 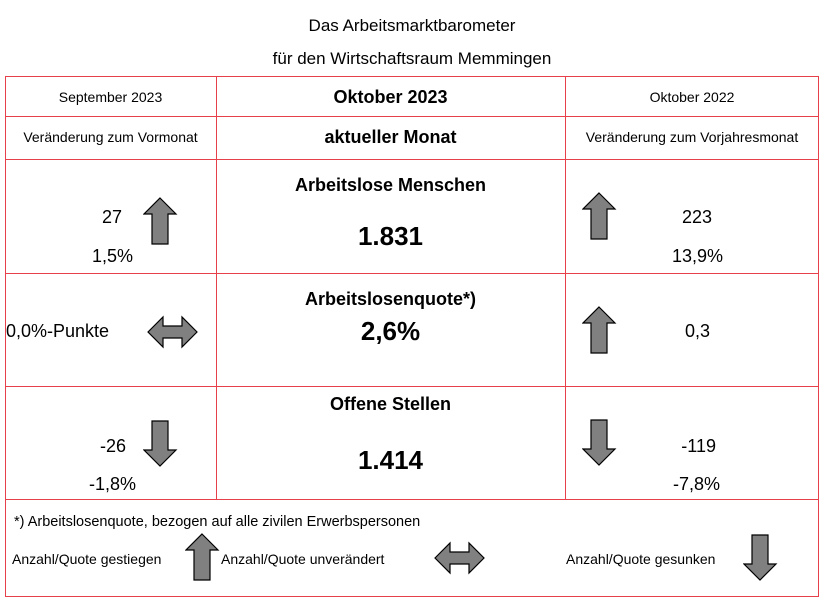 What do you see at coordinates (110, 97) in the screenshot?
I see `header-left-month: September 2023` at bounding box center [110, 97].